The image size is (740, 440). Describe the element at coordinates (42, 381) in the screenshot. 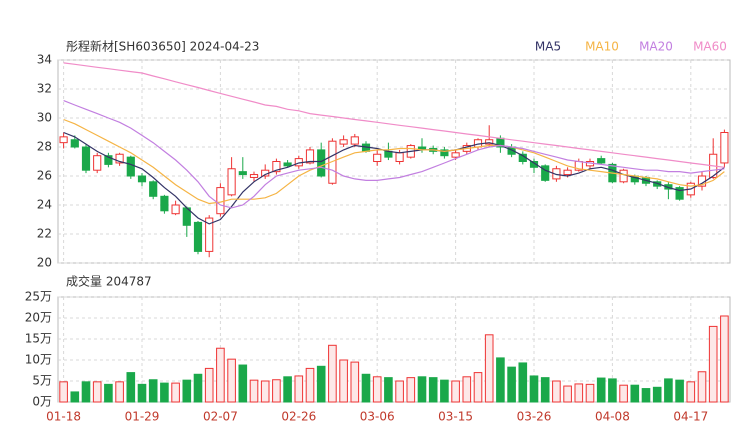

I see `y-tick-label: 5万` at that location.